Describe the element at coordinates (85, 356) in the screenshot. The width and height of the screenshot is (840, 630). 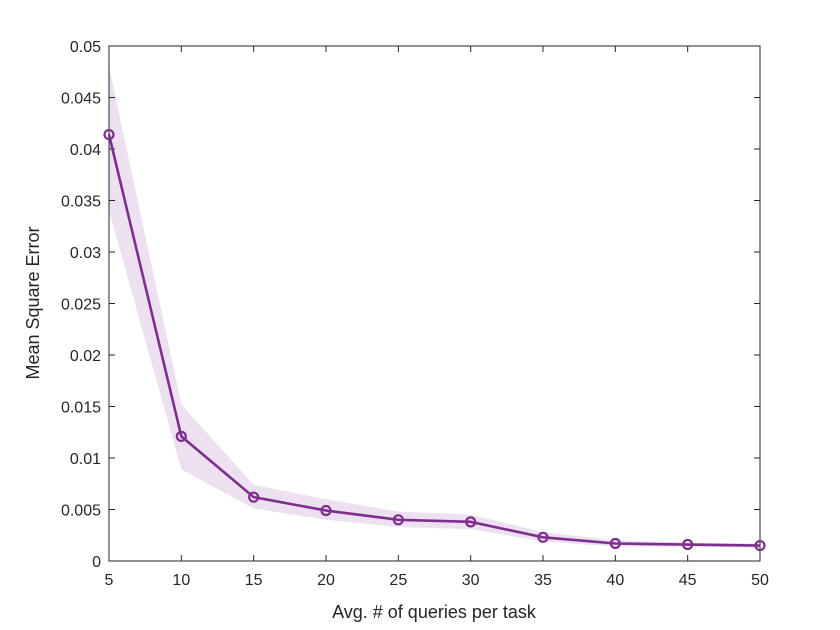
I see `y-tick-label: 0.02` at that location.